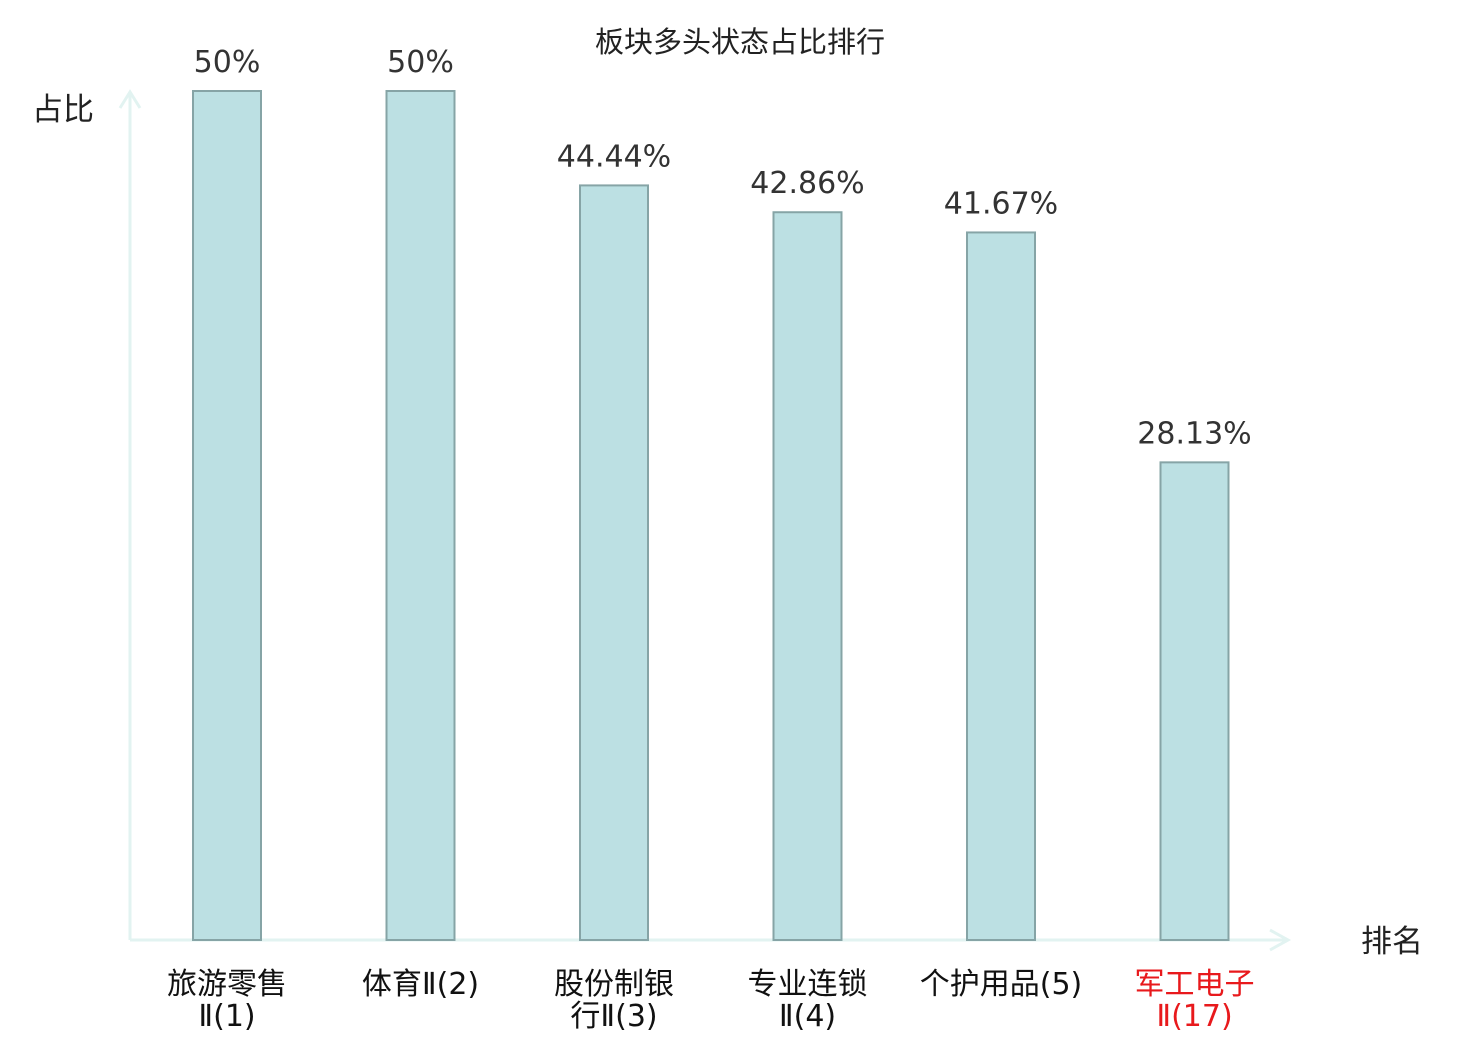 This screenshot has height=1044, width=1480. I want to click on category-label-1-line-1: 旅游零售, so click(227, 984).